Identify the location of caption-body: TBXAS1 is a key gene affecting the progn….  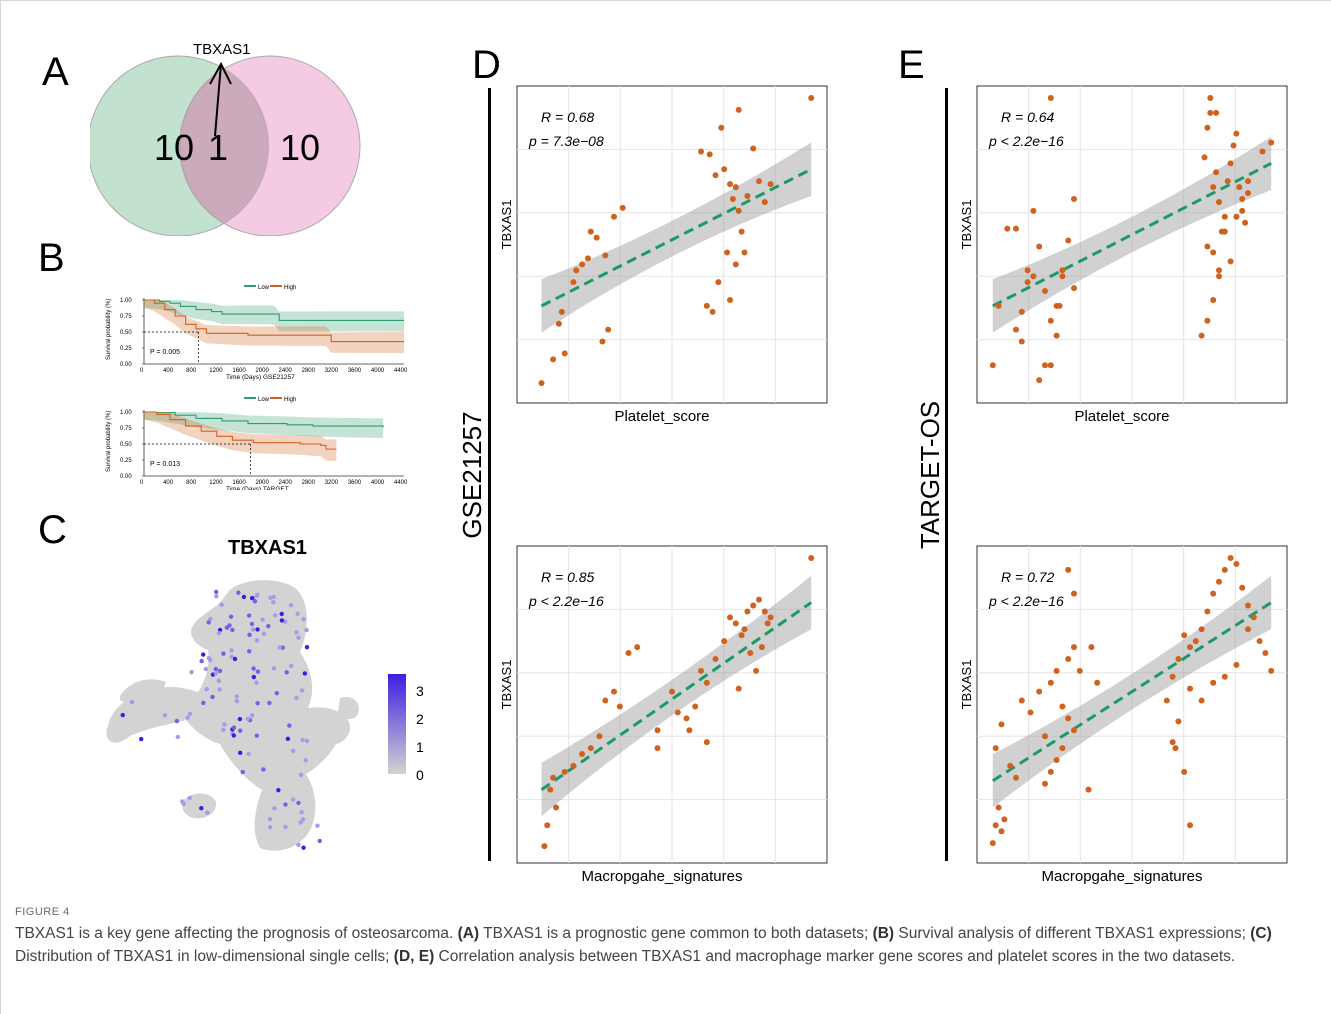
(665, 945).